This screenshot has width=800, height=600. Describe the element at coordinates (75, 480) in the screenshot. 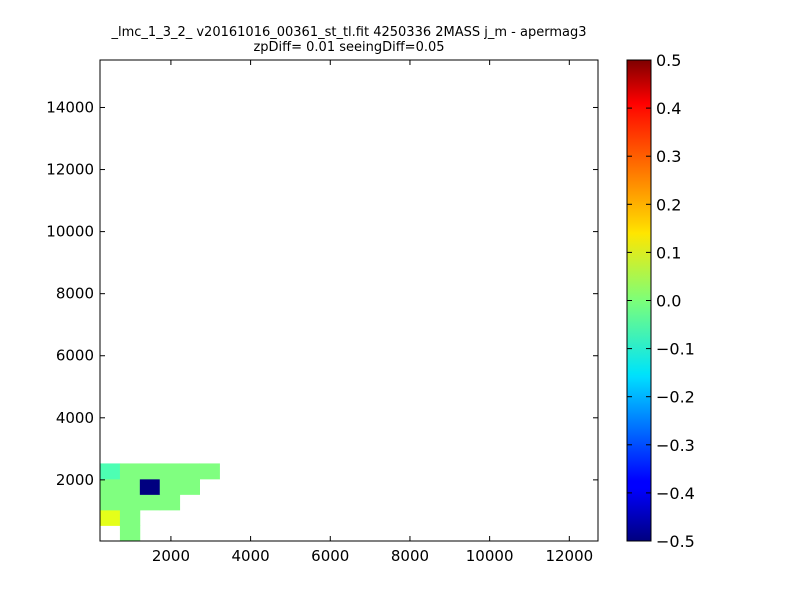

I see `y-tick-label: 2000` at that location.